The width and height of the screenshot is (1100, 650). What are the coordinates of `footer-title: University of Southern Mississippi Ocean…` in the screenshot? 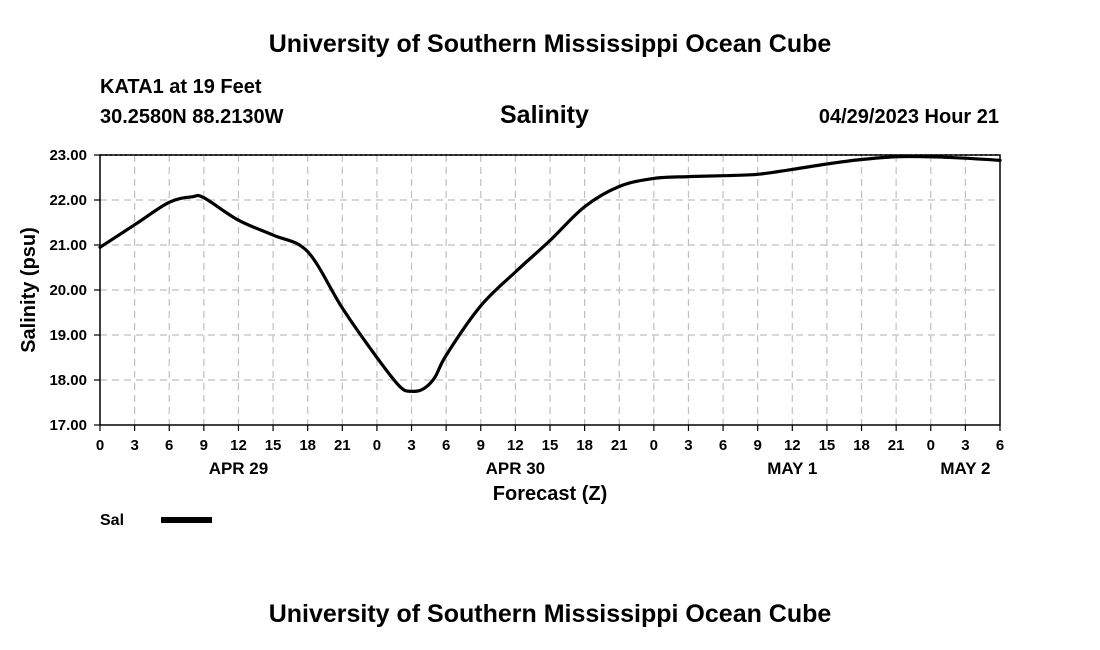 It's located at (550, 614).